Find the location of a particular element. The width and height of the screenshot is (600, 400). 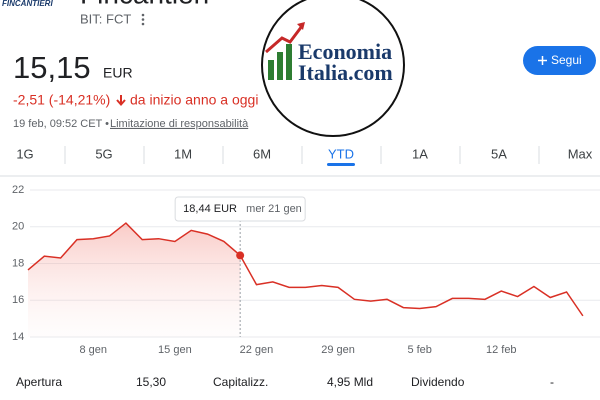

watermark-line1: Economia is located at coordinates (345, 51).